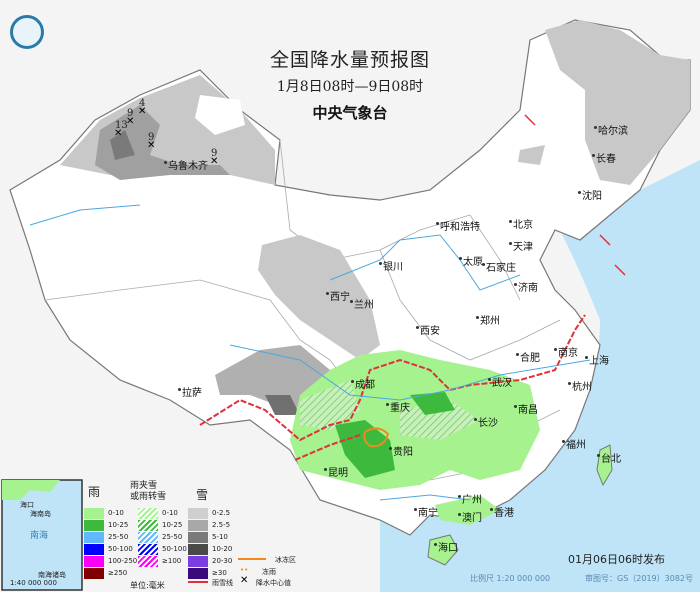 The image size is (700, 592). Describe the element at coordinates (222, 549) in the screenshot. I see `legend-label: 10-20` at that location.